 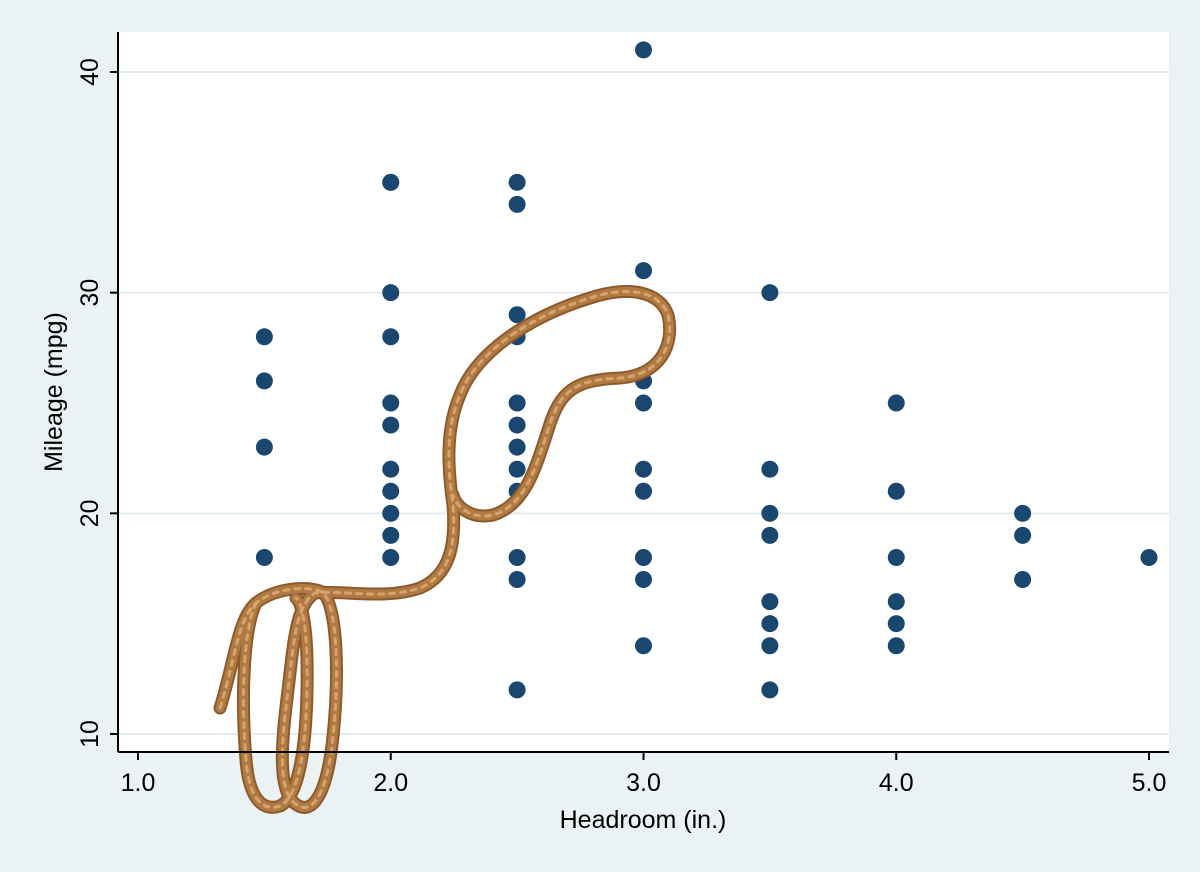 I want to click on y-tick-label: 10, so click(x=90, y=734).